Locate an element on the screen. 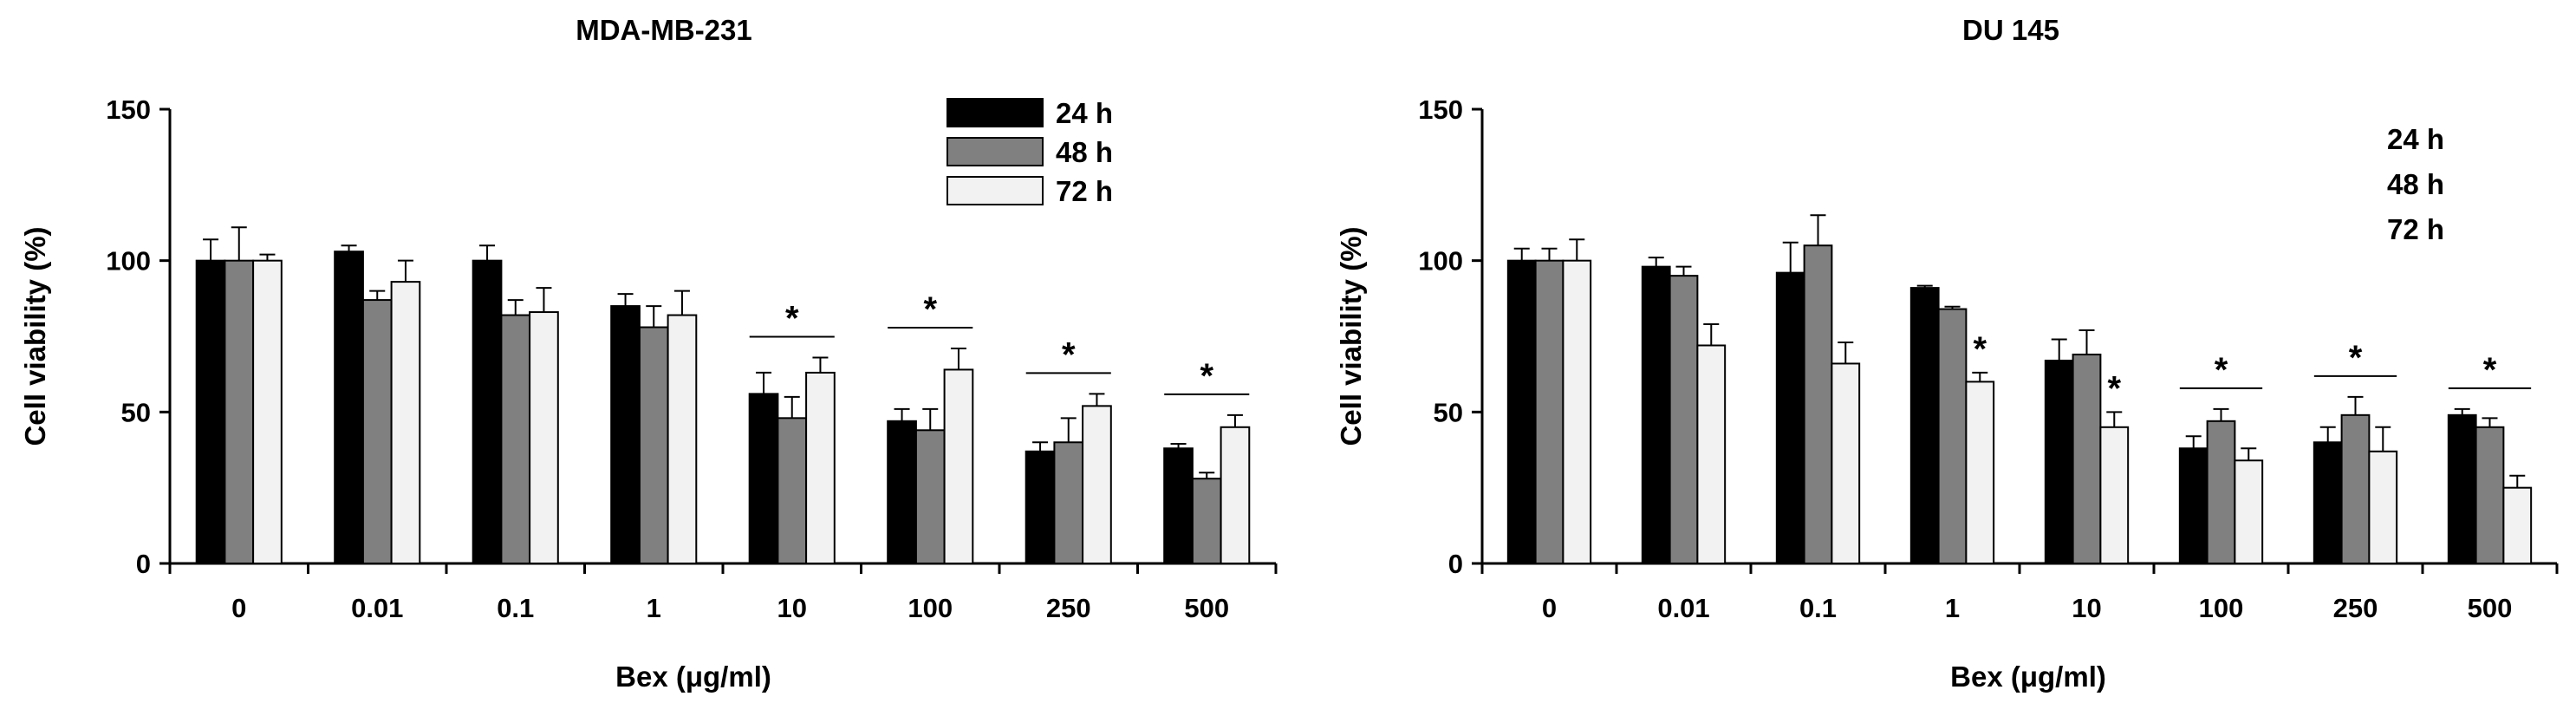 The image size is (2576, 716). chart-title: MDA-MB-231 is located at coordinates (664, 30).